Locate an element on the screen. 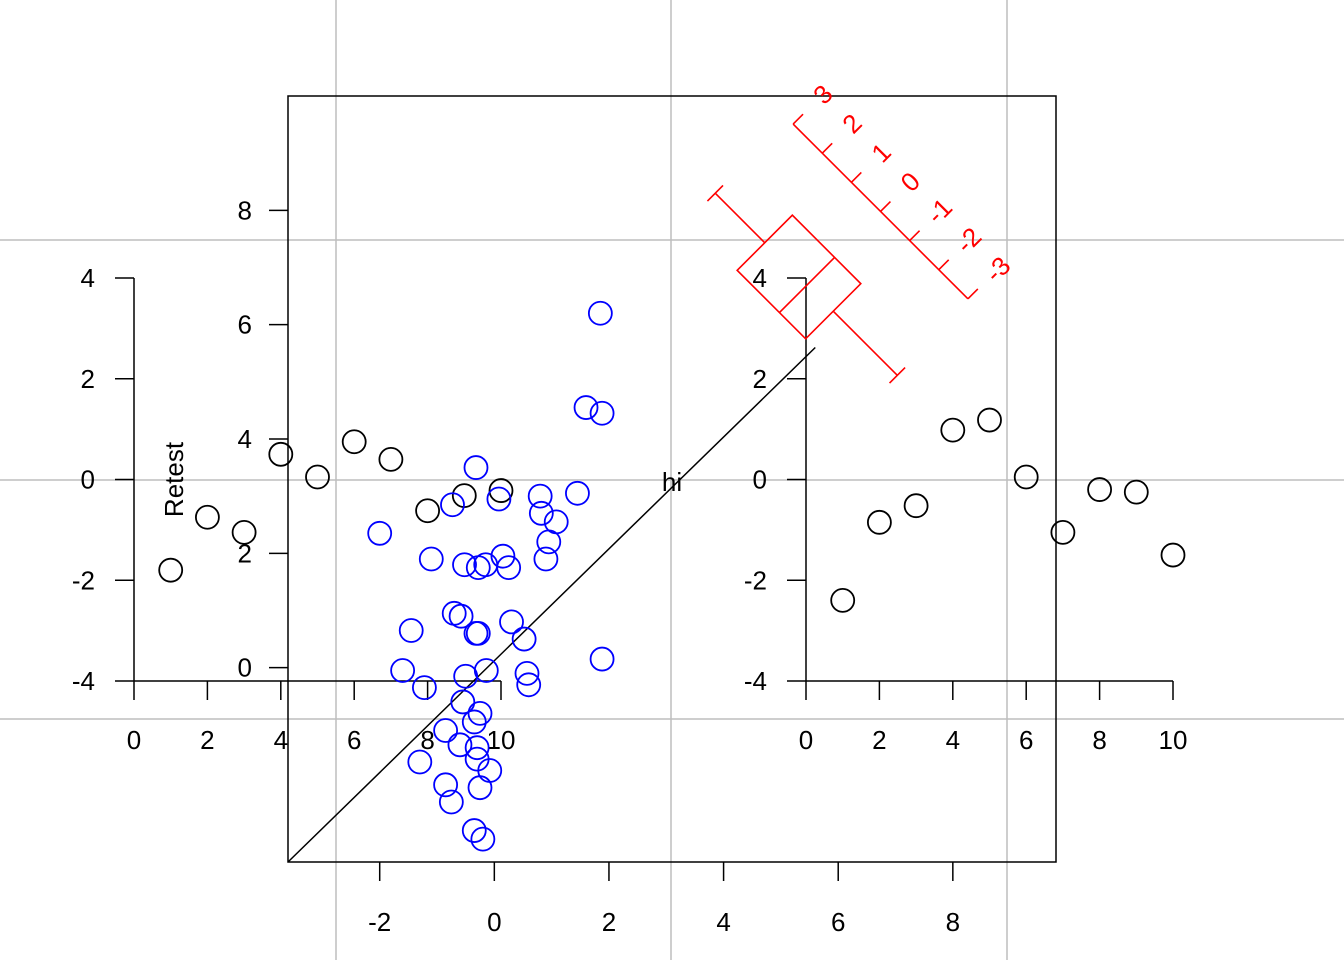 The width and height of the screenshot is (1344, 965). main-y-tick-label: 8 is located at coordinates (245, 210).